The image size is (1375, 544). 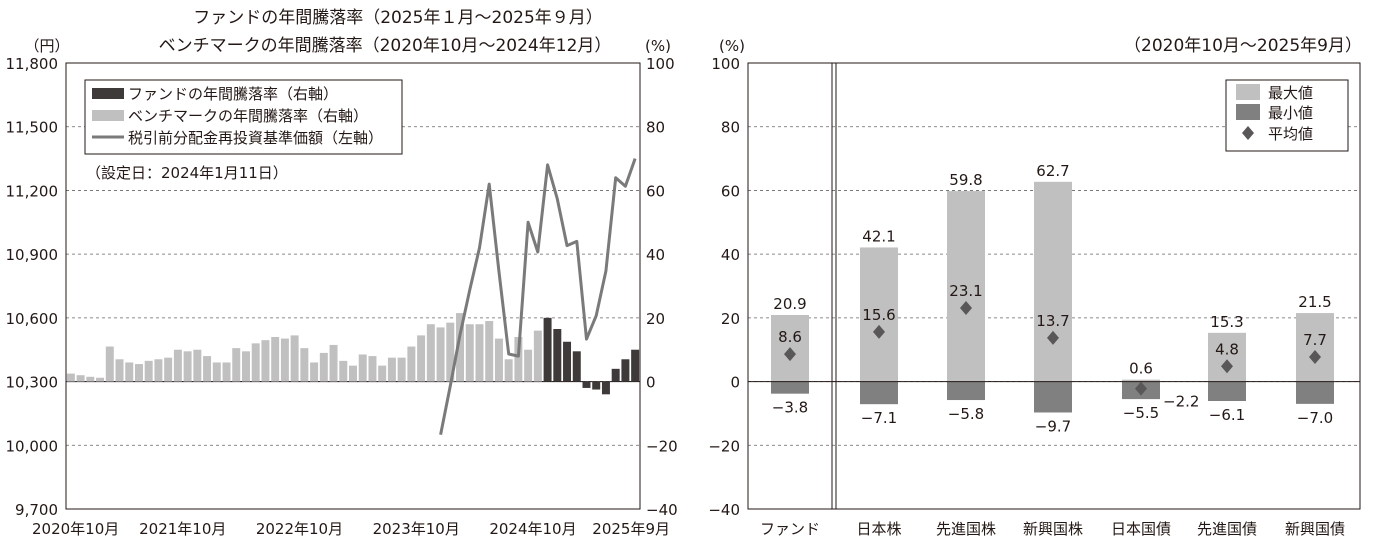 I want to click on left-y2-tick-label: 0, so click(x=651, y=383).